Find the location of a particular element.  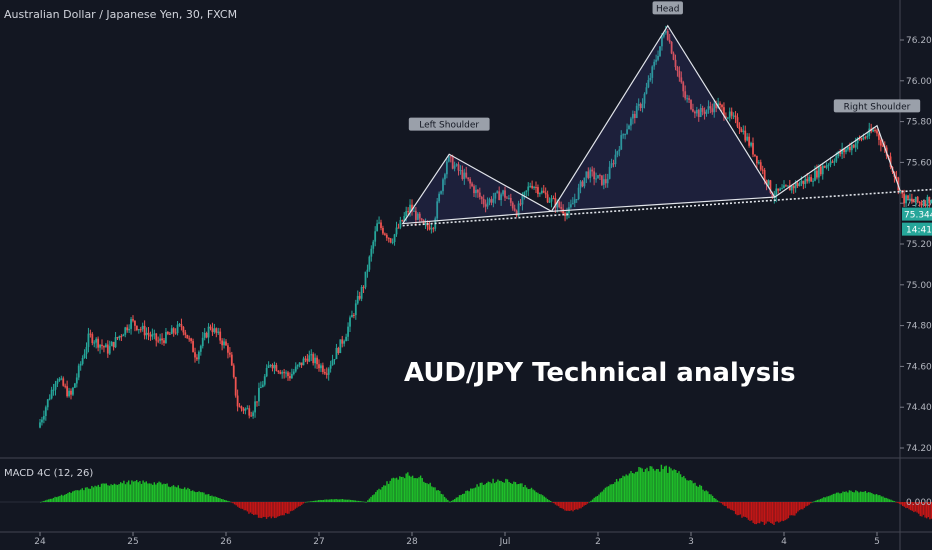

x-tick-label: 5 is located at coordinates (877, 542).